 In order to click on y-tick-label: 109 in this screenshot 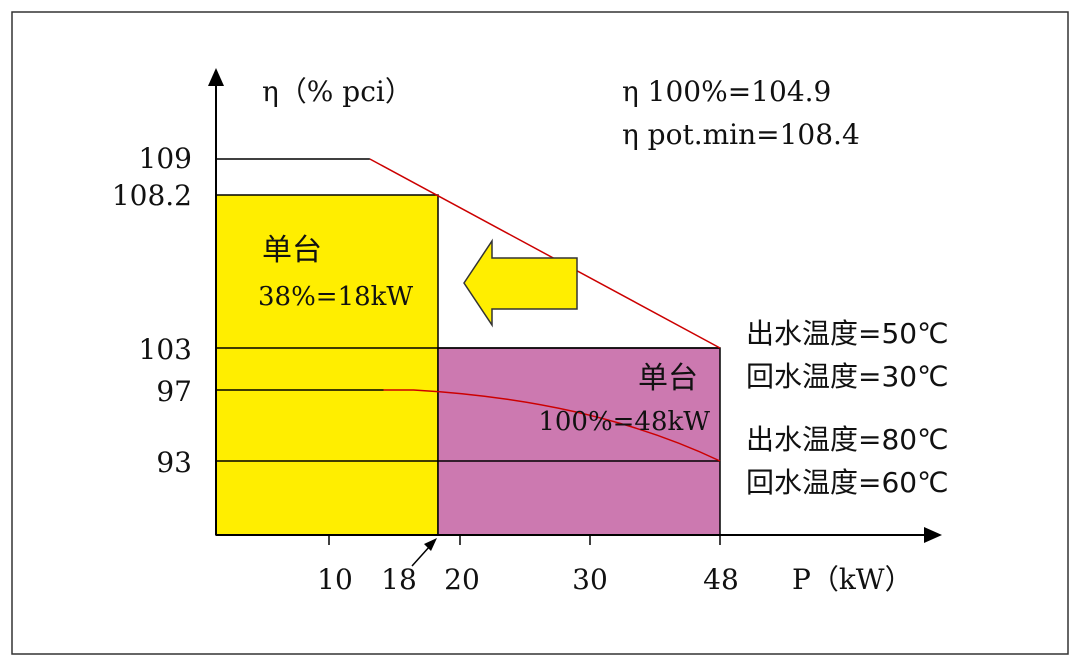, I will do `click(165, 158)`.